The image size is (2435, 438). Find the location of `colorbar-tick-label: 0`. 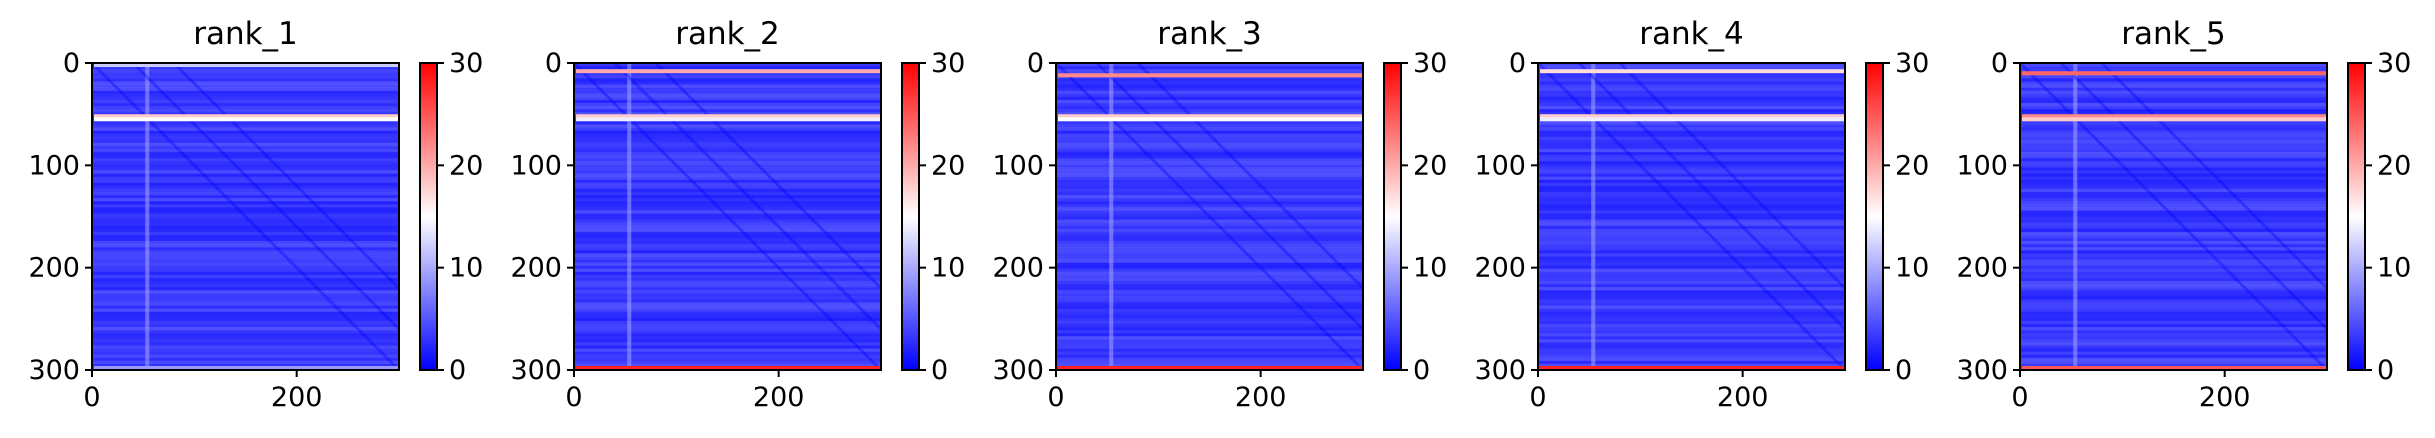

colorbar-tick-label: 0 is located at coordinates (939, 370).